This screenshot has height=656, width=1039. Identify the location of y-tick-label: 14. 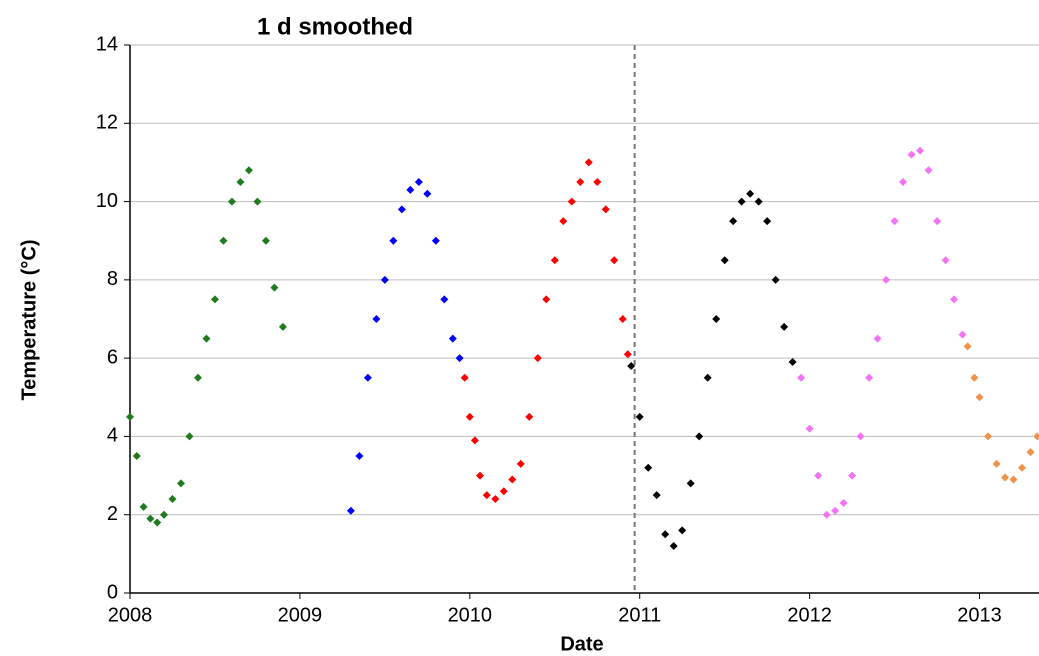
(107, 44).